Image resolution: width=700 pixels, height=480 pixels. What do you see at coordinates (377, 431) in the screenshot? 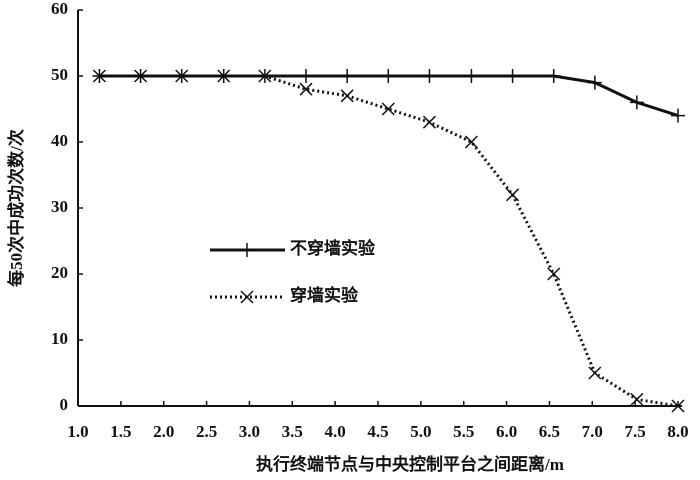
I see `x-tick-label: 4.5` at bounding box center [377, 431].